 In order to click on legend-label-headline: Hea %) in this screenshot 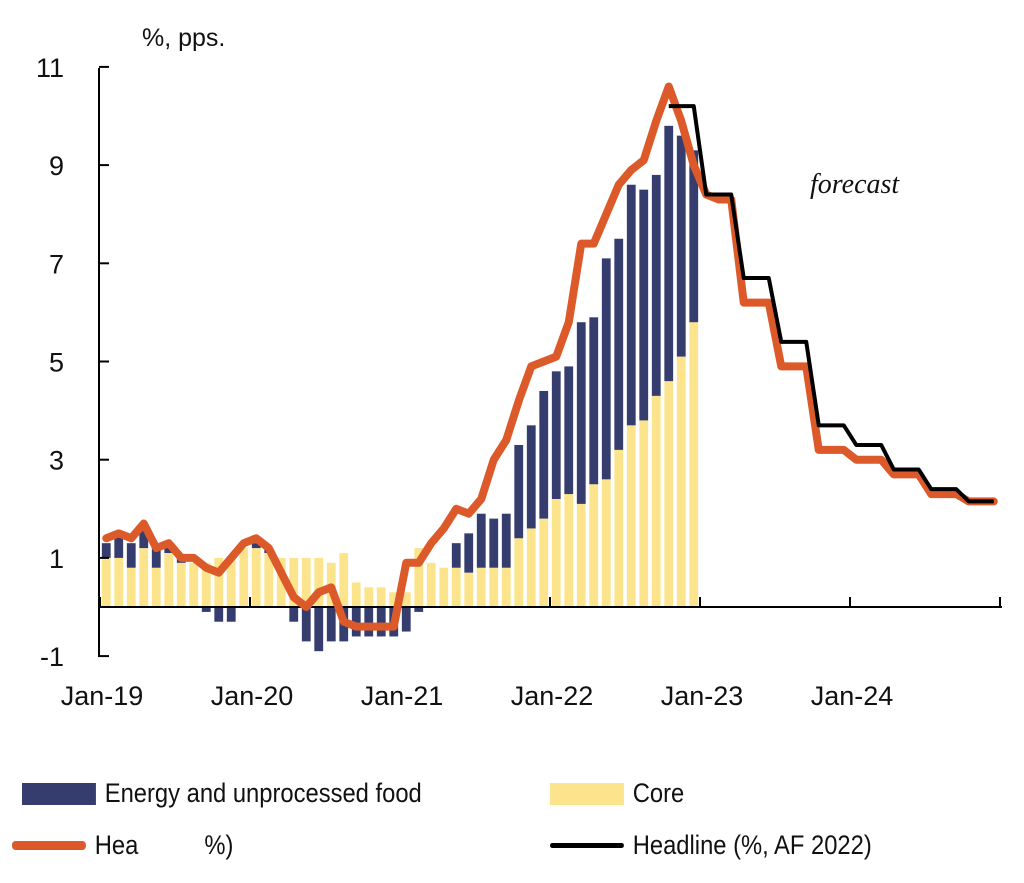, I will do `click(164, 845)`.